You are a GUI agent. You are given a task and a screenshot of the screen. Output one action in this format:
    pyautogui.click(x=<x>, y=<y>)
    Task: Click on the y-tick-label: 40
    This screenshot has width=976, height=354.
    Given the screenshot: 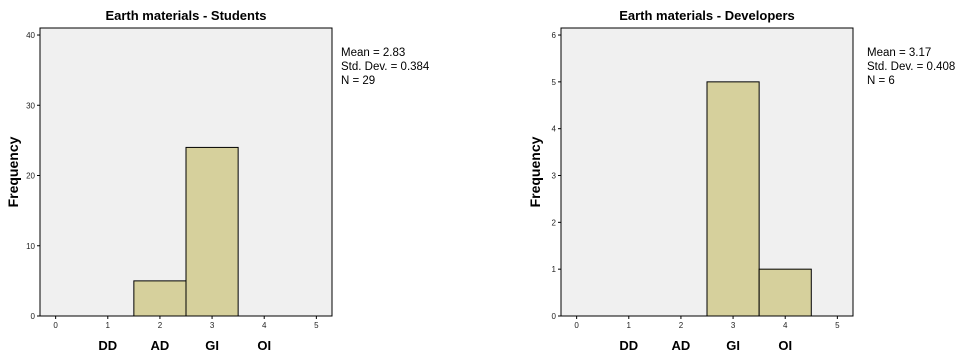 What is the action you would take?
    pyautogui.click(x=30, y=35)
    